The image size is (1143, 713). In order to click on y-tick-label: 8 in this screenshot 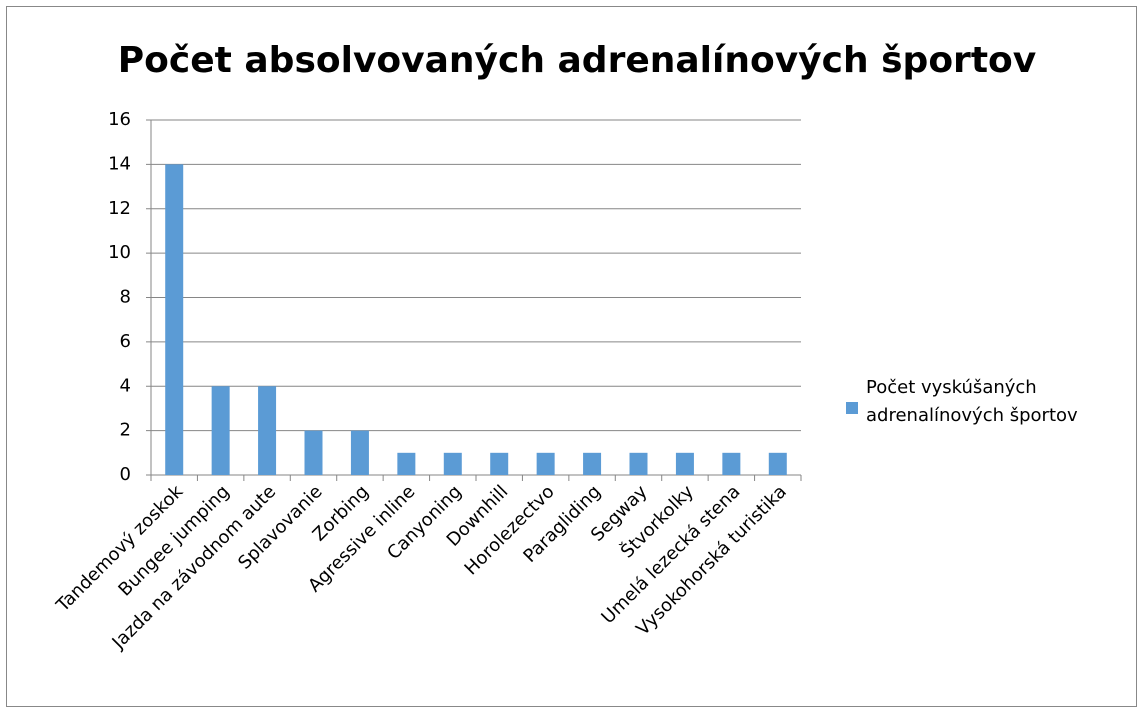, I will do `click(125, 297)`.